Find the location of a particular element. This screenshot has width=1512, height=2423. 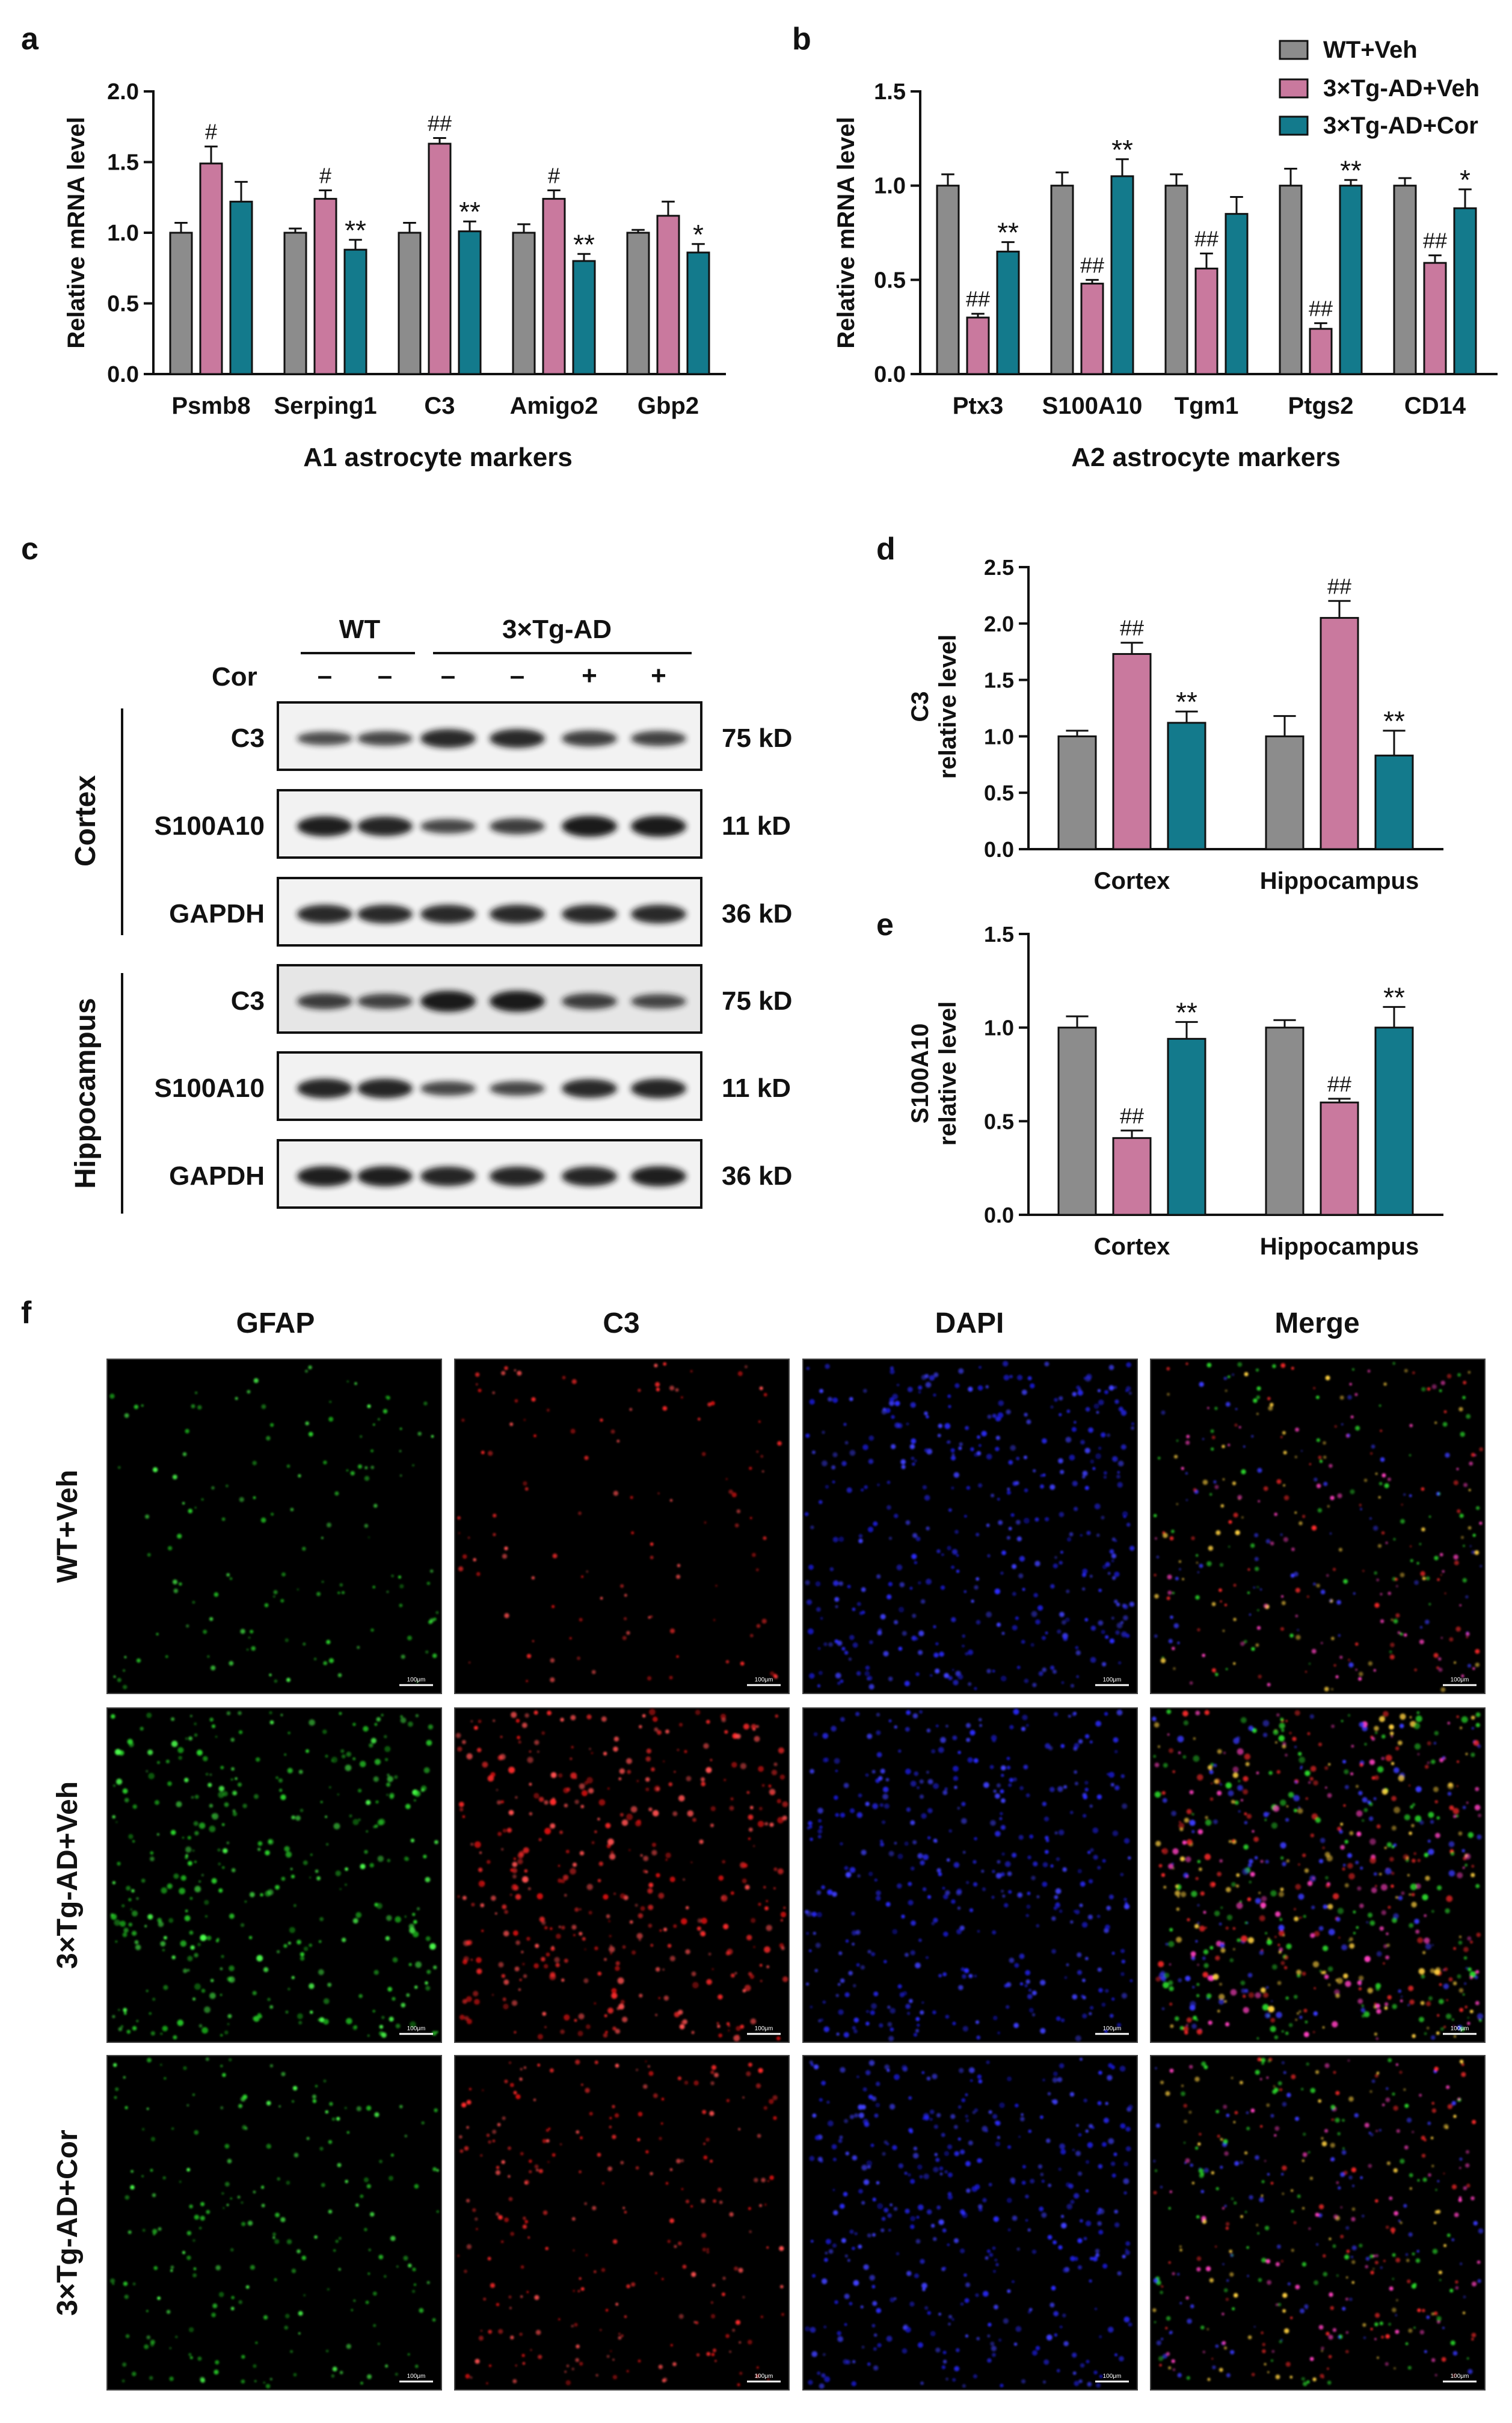

x-tick-label: S100A10 is located at coordinates (1092, 406).